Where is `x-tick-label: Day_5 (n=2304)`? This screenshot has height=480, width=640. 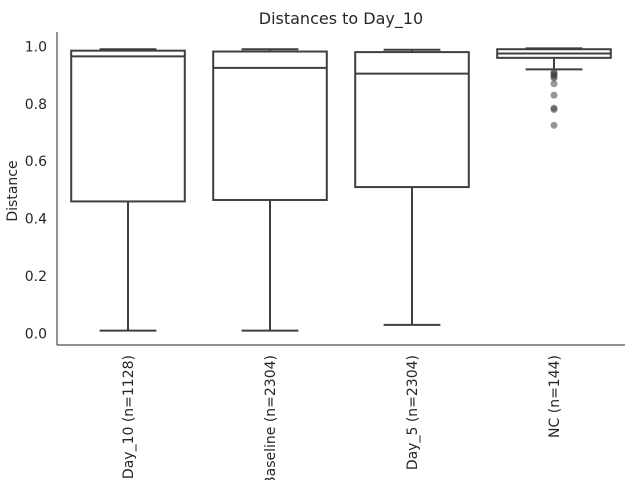
x-tick-label: Day_5 (n=2304) is located at coordinates (413, 412).